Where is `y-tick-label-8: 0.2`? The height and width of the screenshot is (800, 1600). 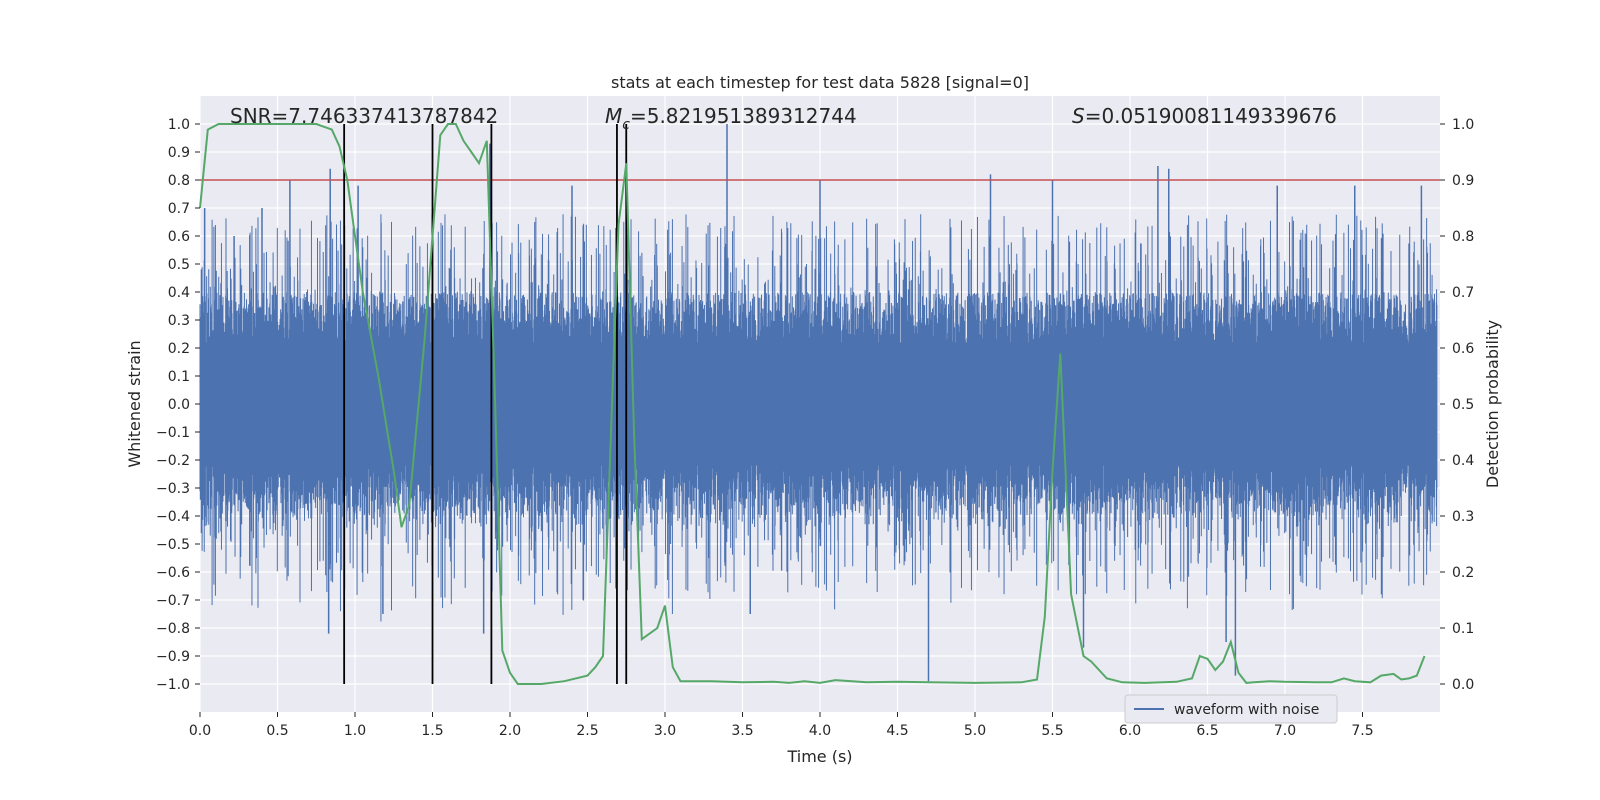 y-tick-label-8: 0.2 is located at coordinates (179, 349).